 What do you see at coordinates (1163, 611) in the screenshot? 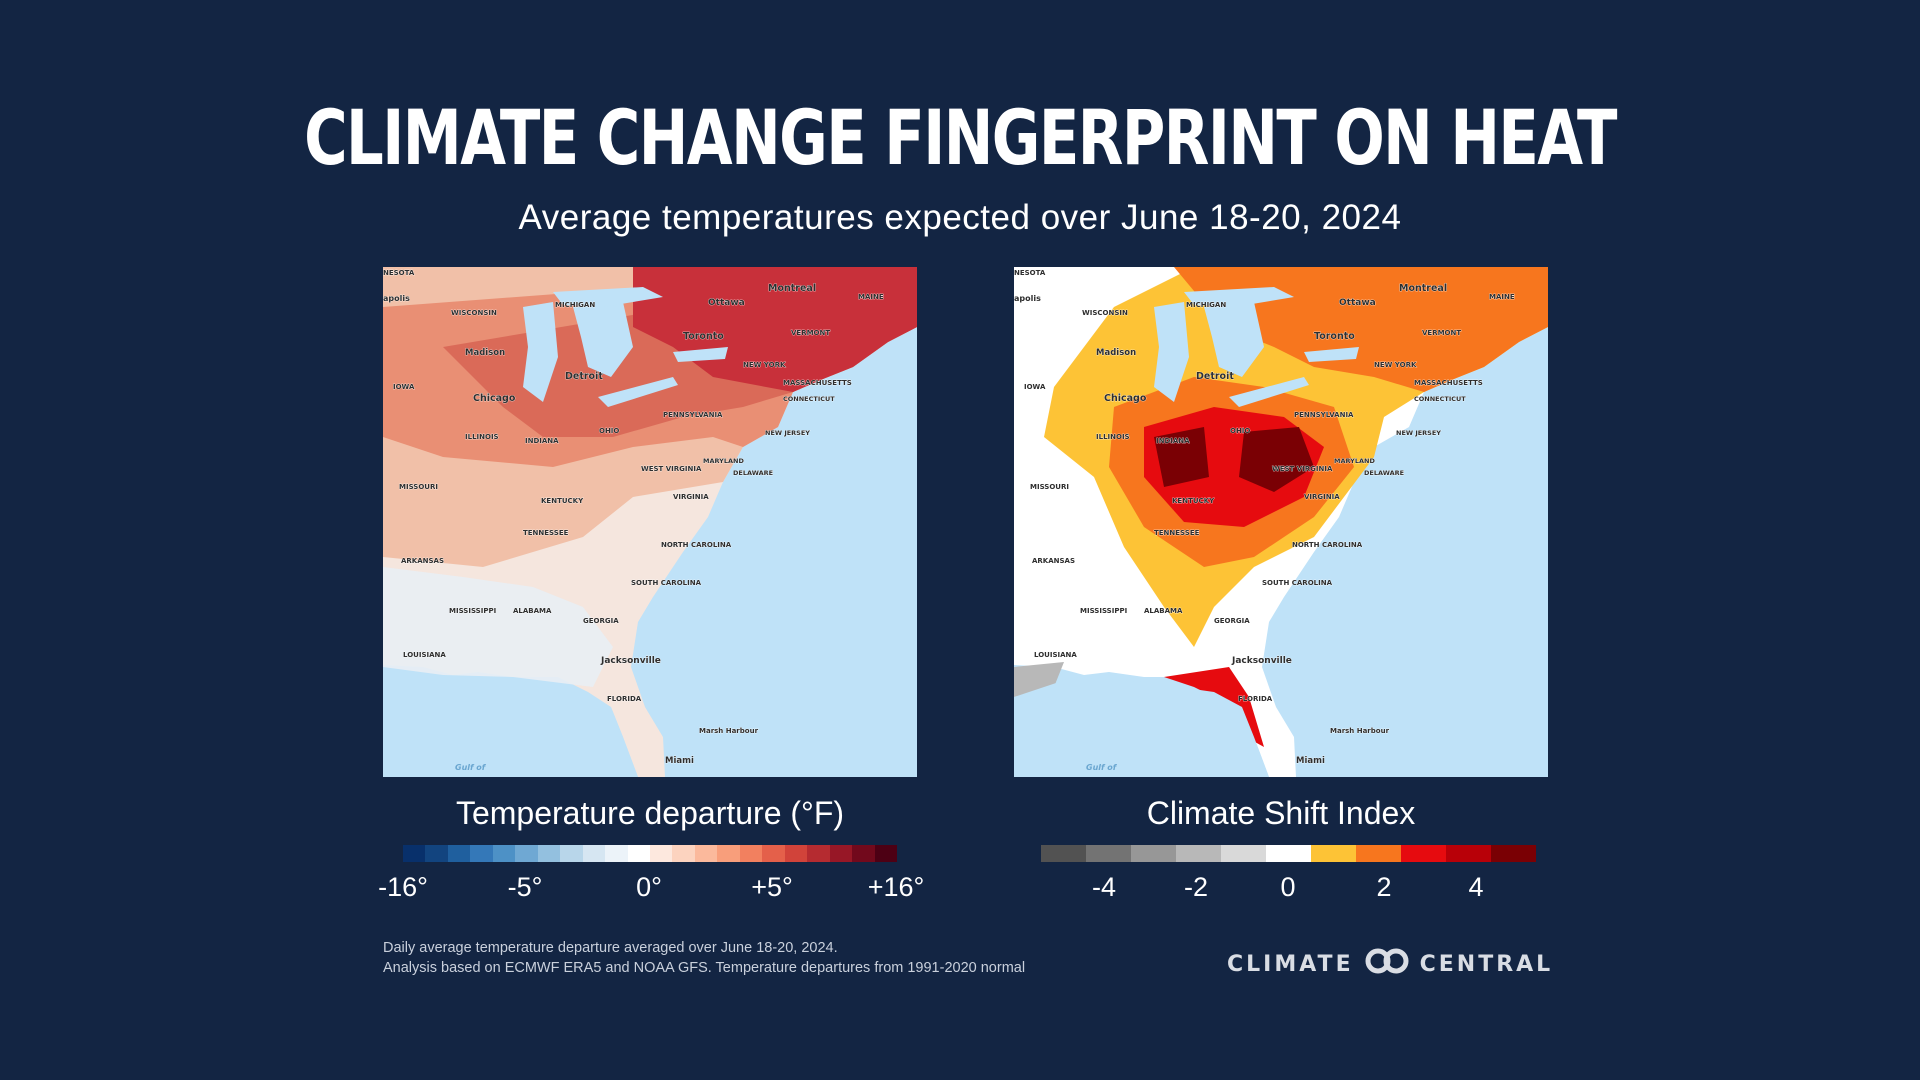
I see `map-label-alabama: ALABAMA` at bounding box center [1163, 611].